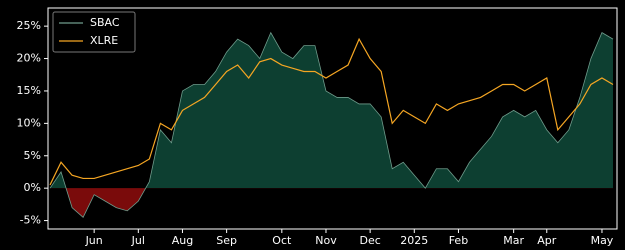  What do you see at coordinates (94, 240) in the screenshot?
I see `x-tick-label: Jun` at bounding box center [94, 240].